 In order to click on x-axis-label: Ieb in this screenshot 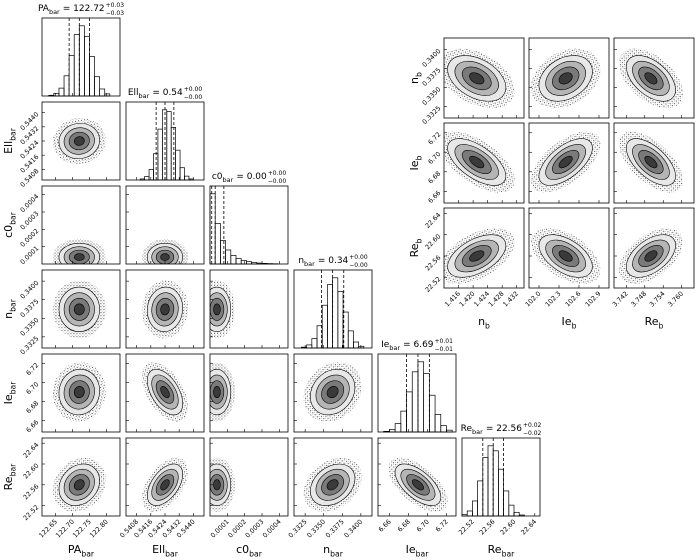, I will do `click(569, 322)`.